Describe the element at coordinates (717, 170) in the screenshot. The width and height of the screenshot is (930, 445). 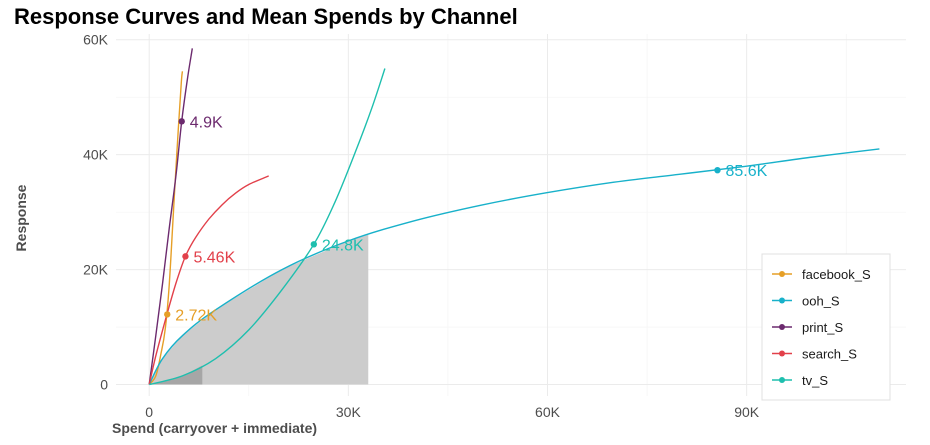
I see `mean-point-ooh_S` at that location.